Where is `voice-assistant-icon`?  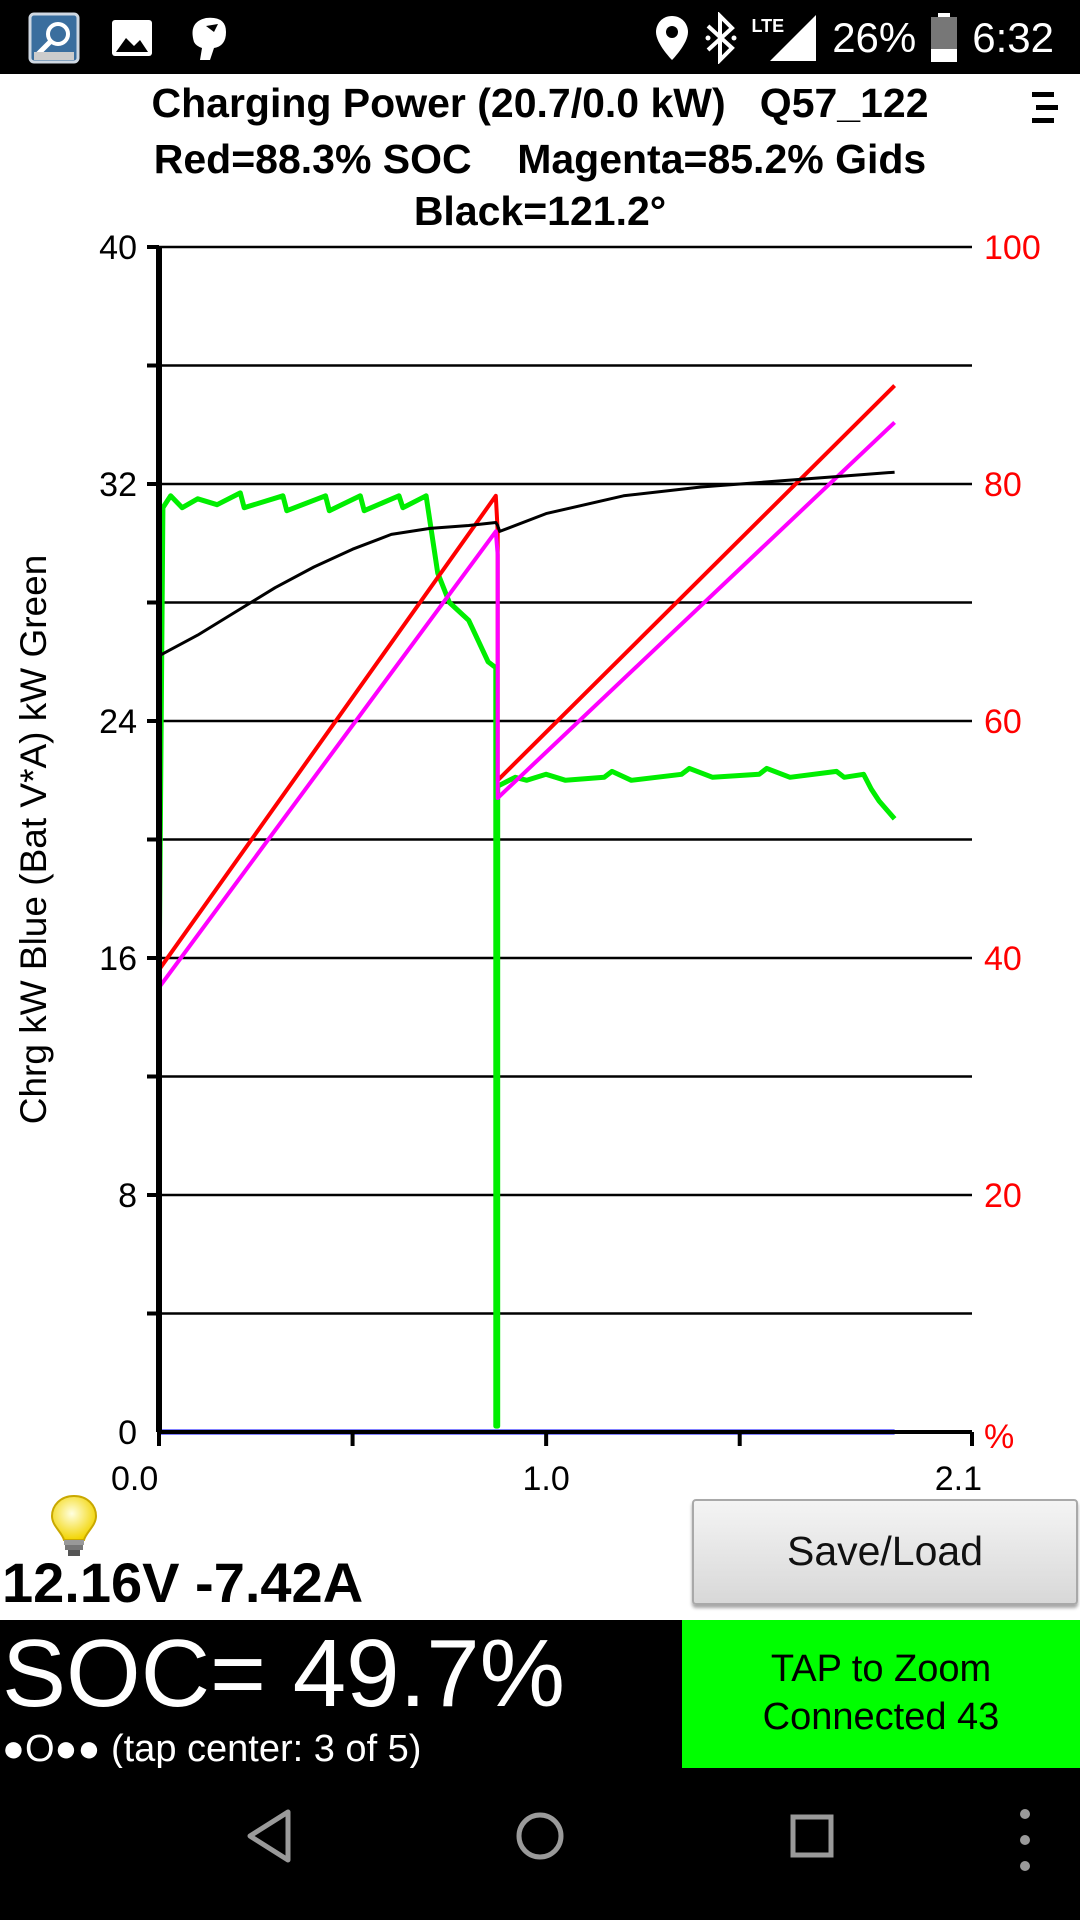 voice-assistant-icon is located at coordinates (209, 38).